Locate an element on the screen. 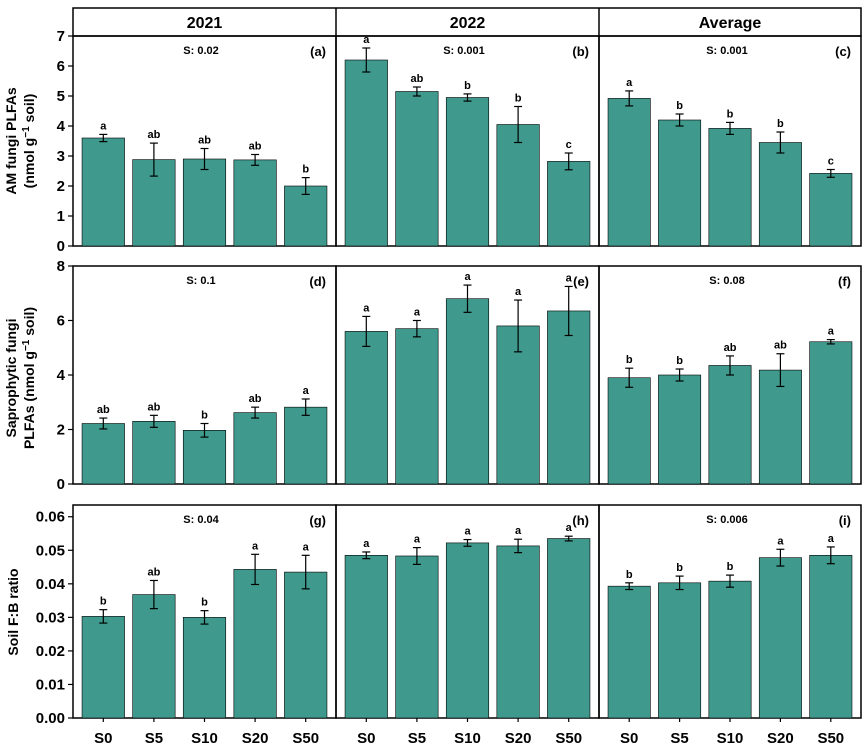 The width and height of the screenshot is (865, 750). y-tick-label: 0.03 is located at coordinates (50, 617).